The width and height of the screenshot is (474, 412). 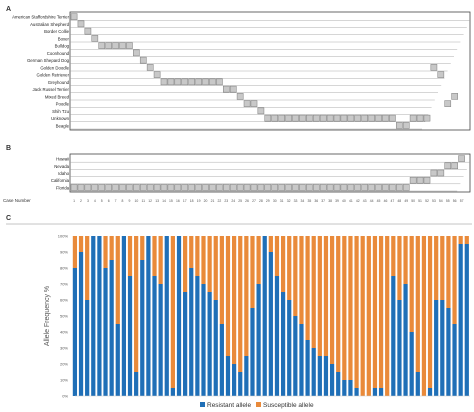 I want to click on case-number-tick: 22, so click(x=219, y=201).